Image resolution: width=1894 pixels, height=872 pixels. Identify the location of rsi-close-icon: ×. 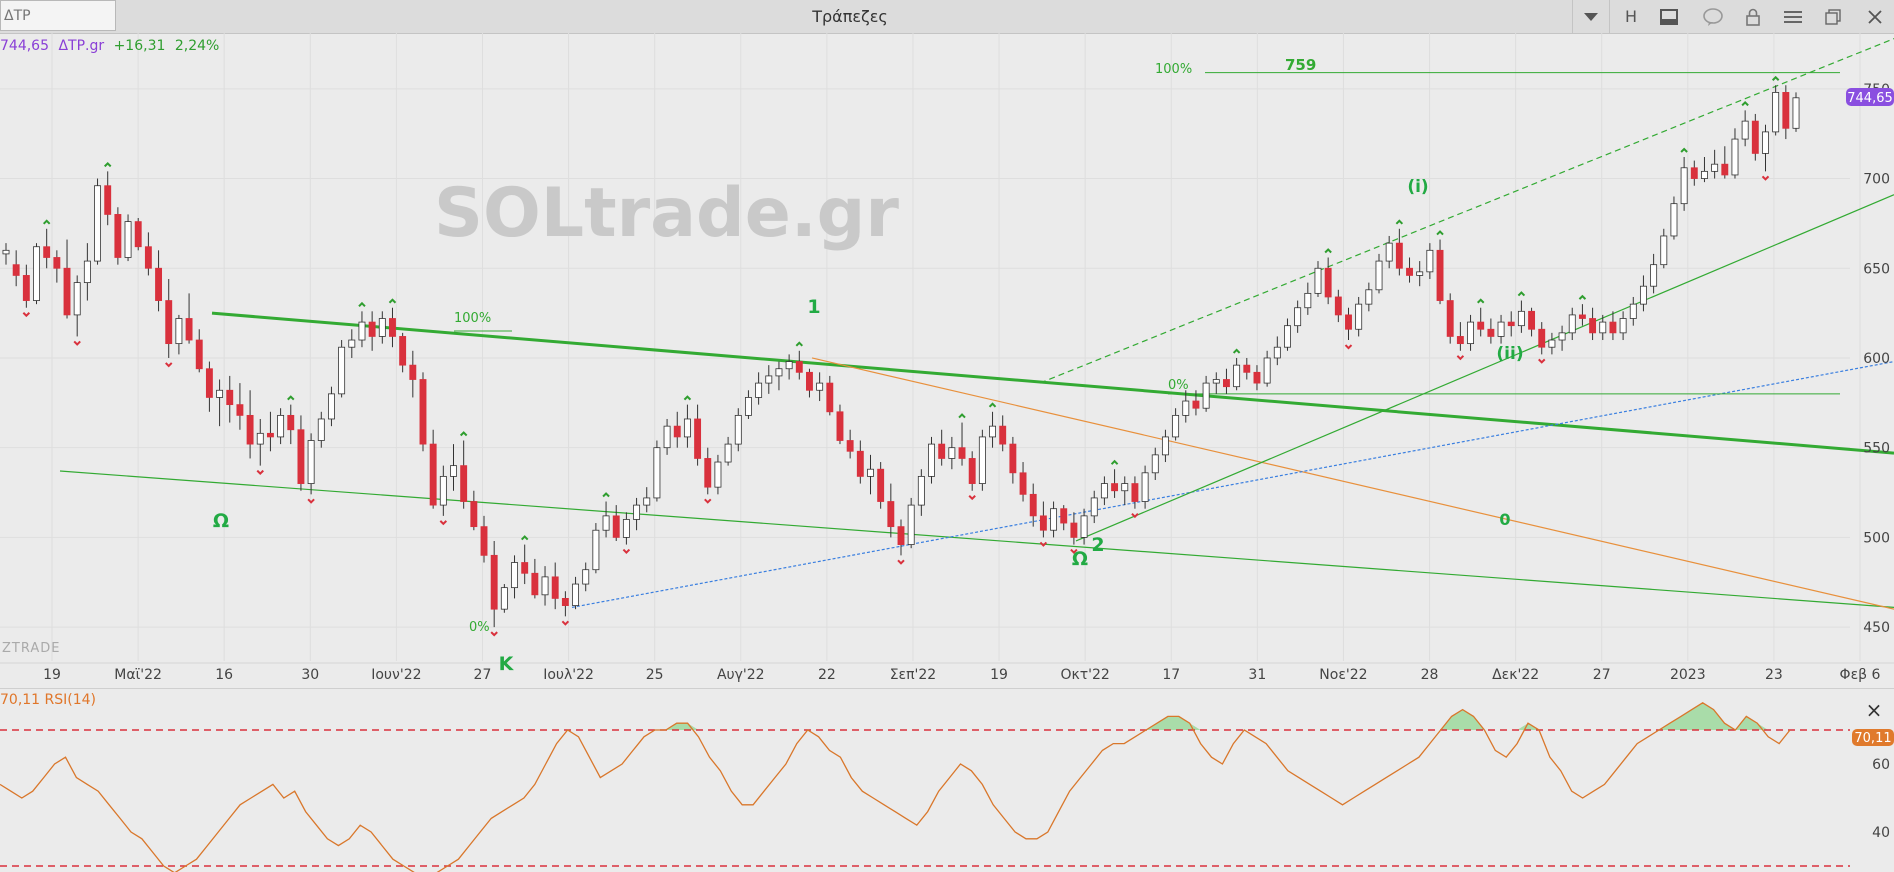
(1874, 710).